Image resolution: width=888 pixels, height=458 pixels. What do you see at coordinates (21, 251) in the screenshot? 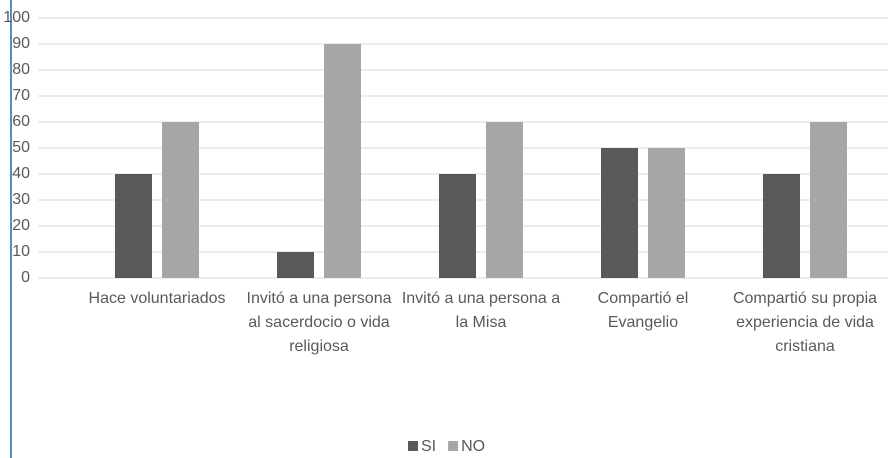
I see `y-tick-label: 10` at bounding box center [21, 251].